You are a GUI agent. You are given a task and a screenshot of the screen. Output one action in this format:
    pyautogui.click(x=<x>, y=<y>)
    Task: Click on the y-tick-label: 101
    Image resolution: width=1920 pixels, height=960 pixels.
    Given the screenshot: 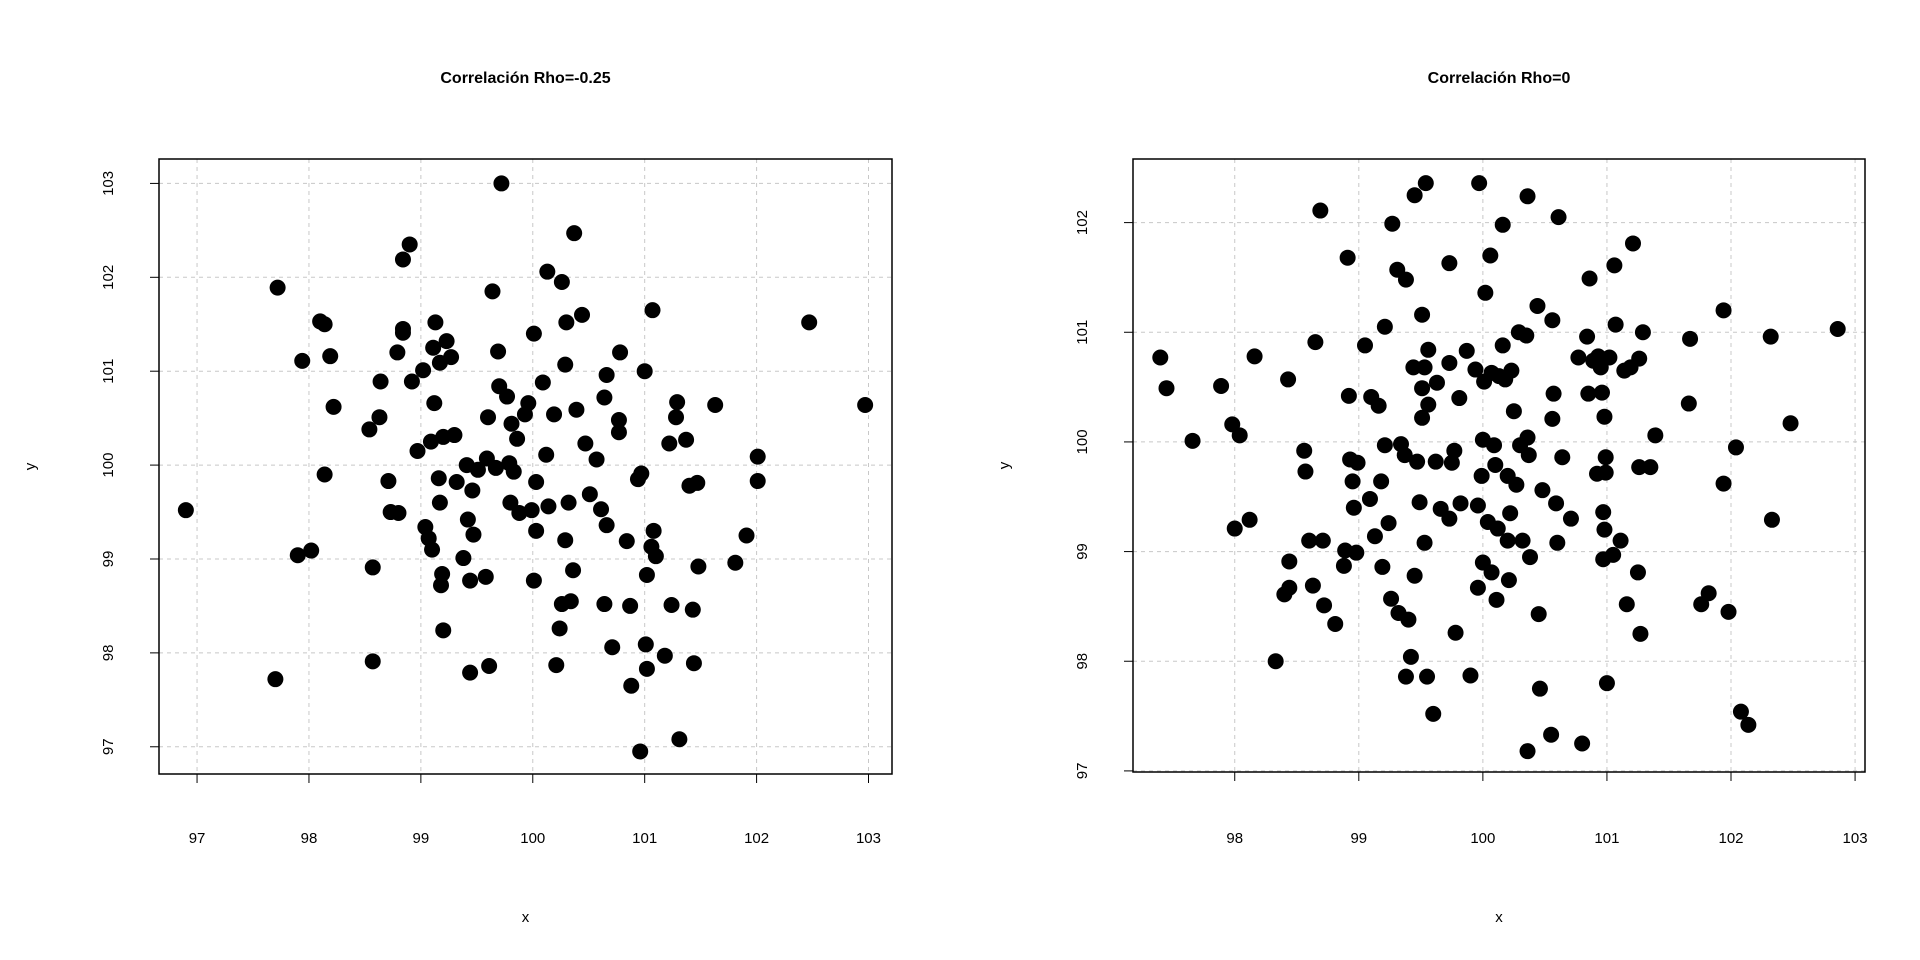 What is the action you would take?
    pyautogui.click(x=108, y=371)
    